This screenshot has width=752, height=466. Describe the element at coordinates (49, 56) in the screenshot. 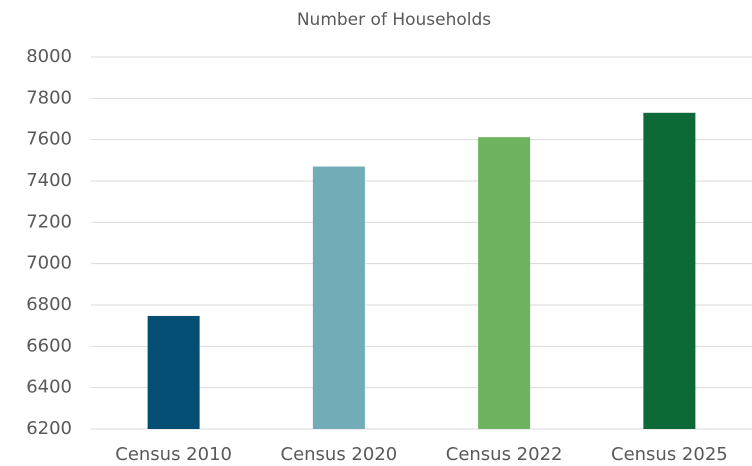

I see `y-tick-label: 8000` at that location.